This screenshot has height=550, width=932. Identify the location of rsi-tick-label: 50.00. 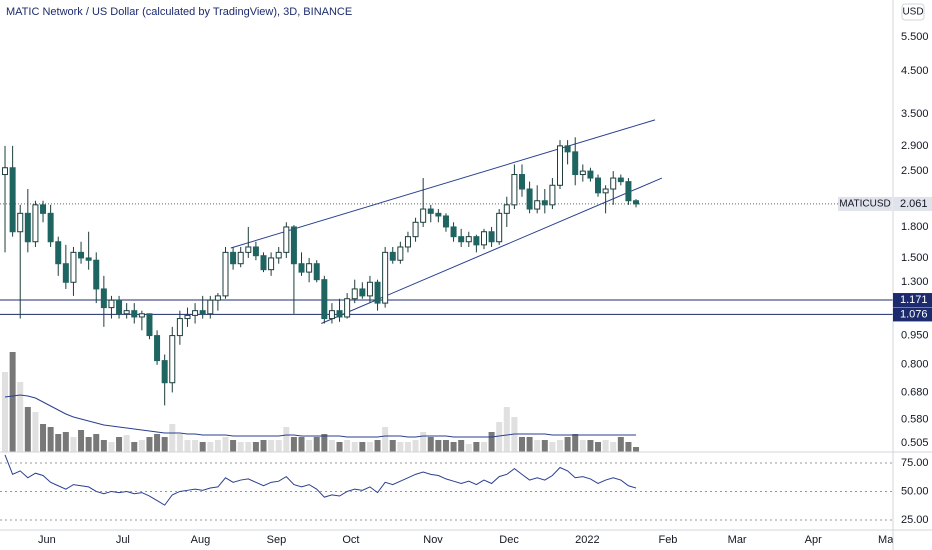
(915, 491).